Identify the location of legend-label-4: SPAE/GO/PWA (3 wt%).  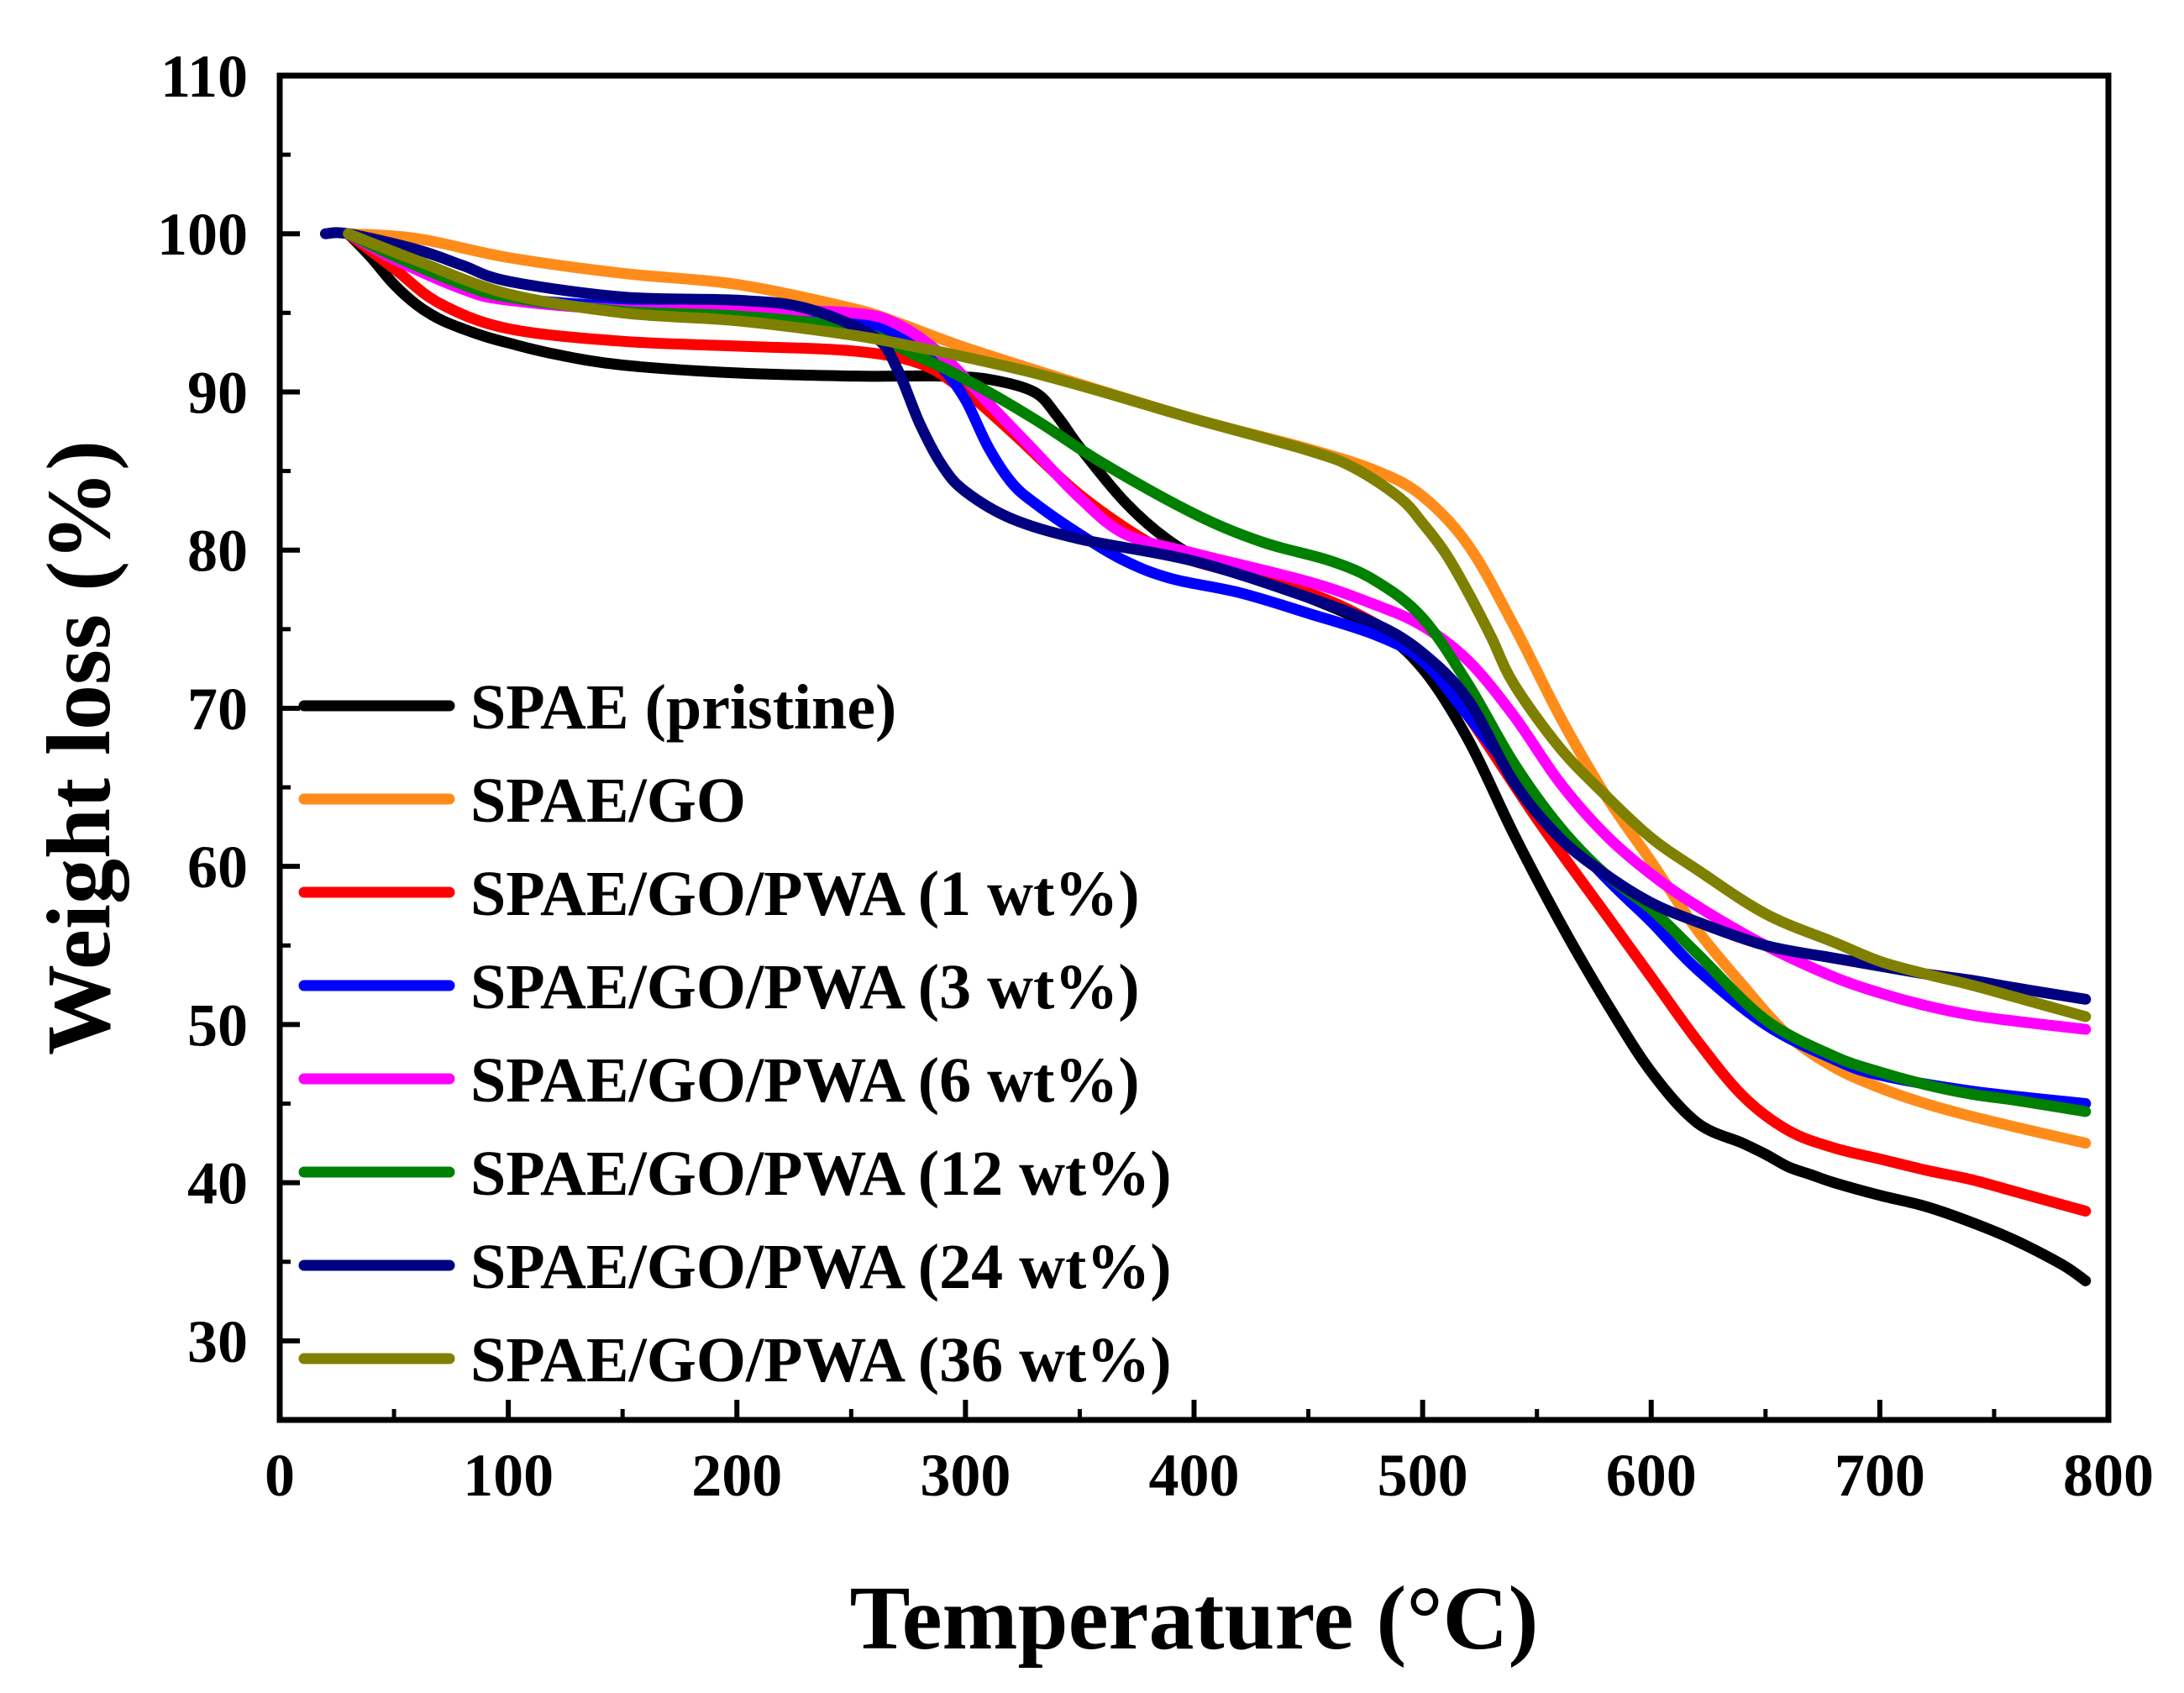
(805, 987).